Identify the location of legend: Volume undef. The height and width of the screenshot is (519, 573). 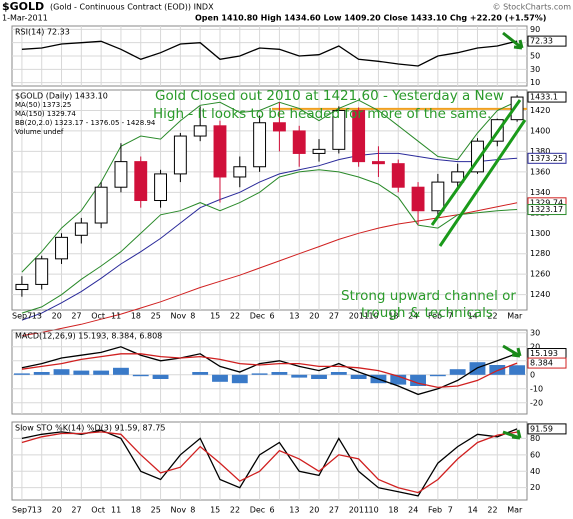
(39, 132).